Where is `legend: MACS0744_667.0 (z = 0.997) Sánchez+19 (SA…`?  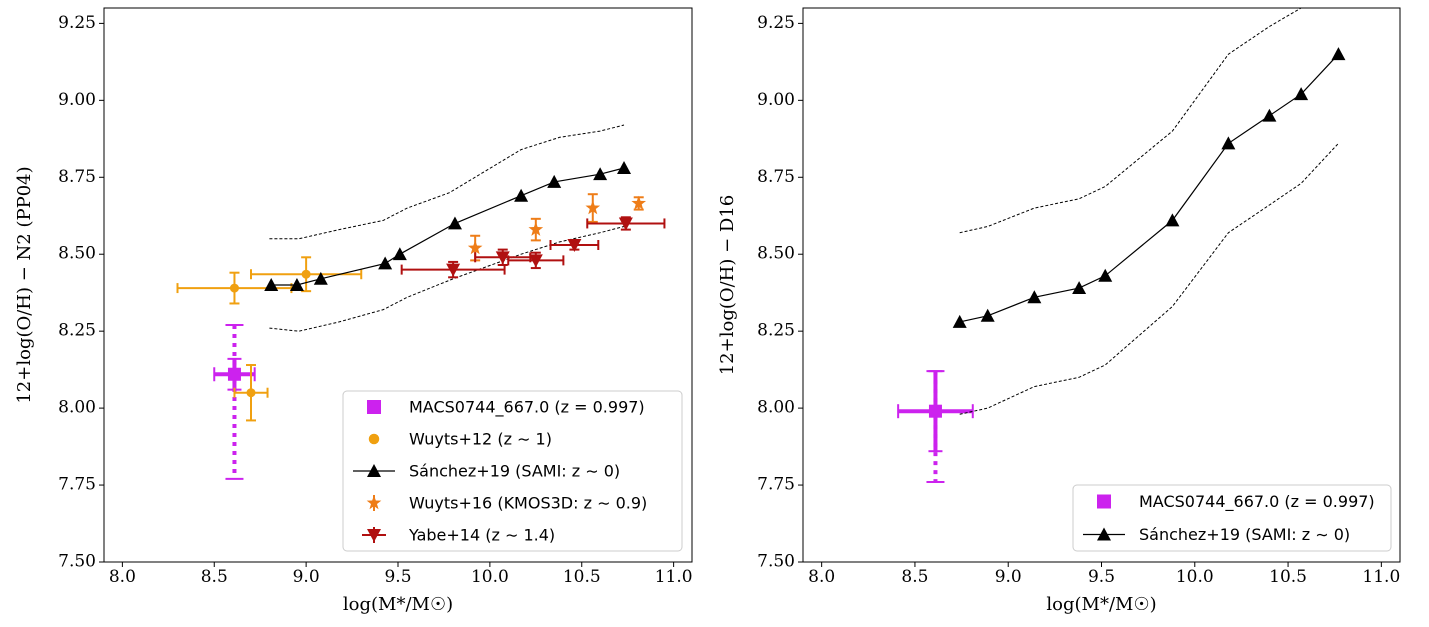 legend: MACS0744_667.0 (z = 0.997) Sánchez+19 (SA… is located at coordinates (1232, 518).